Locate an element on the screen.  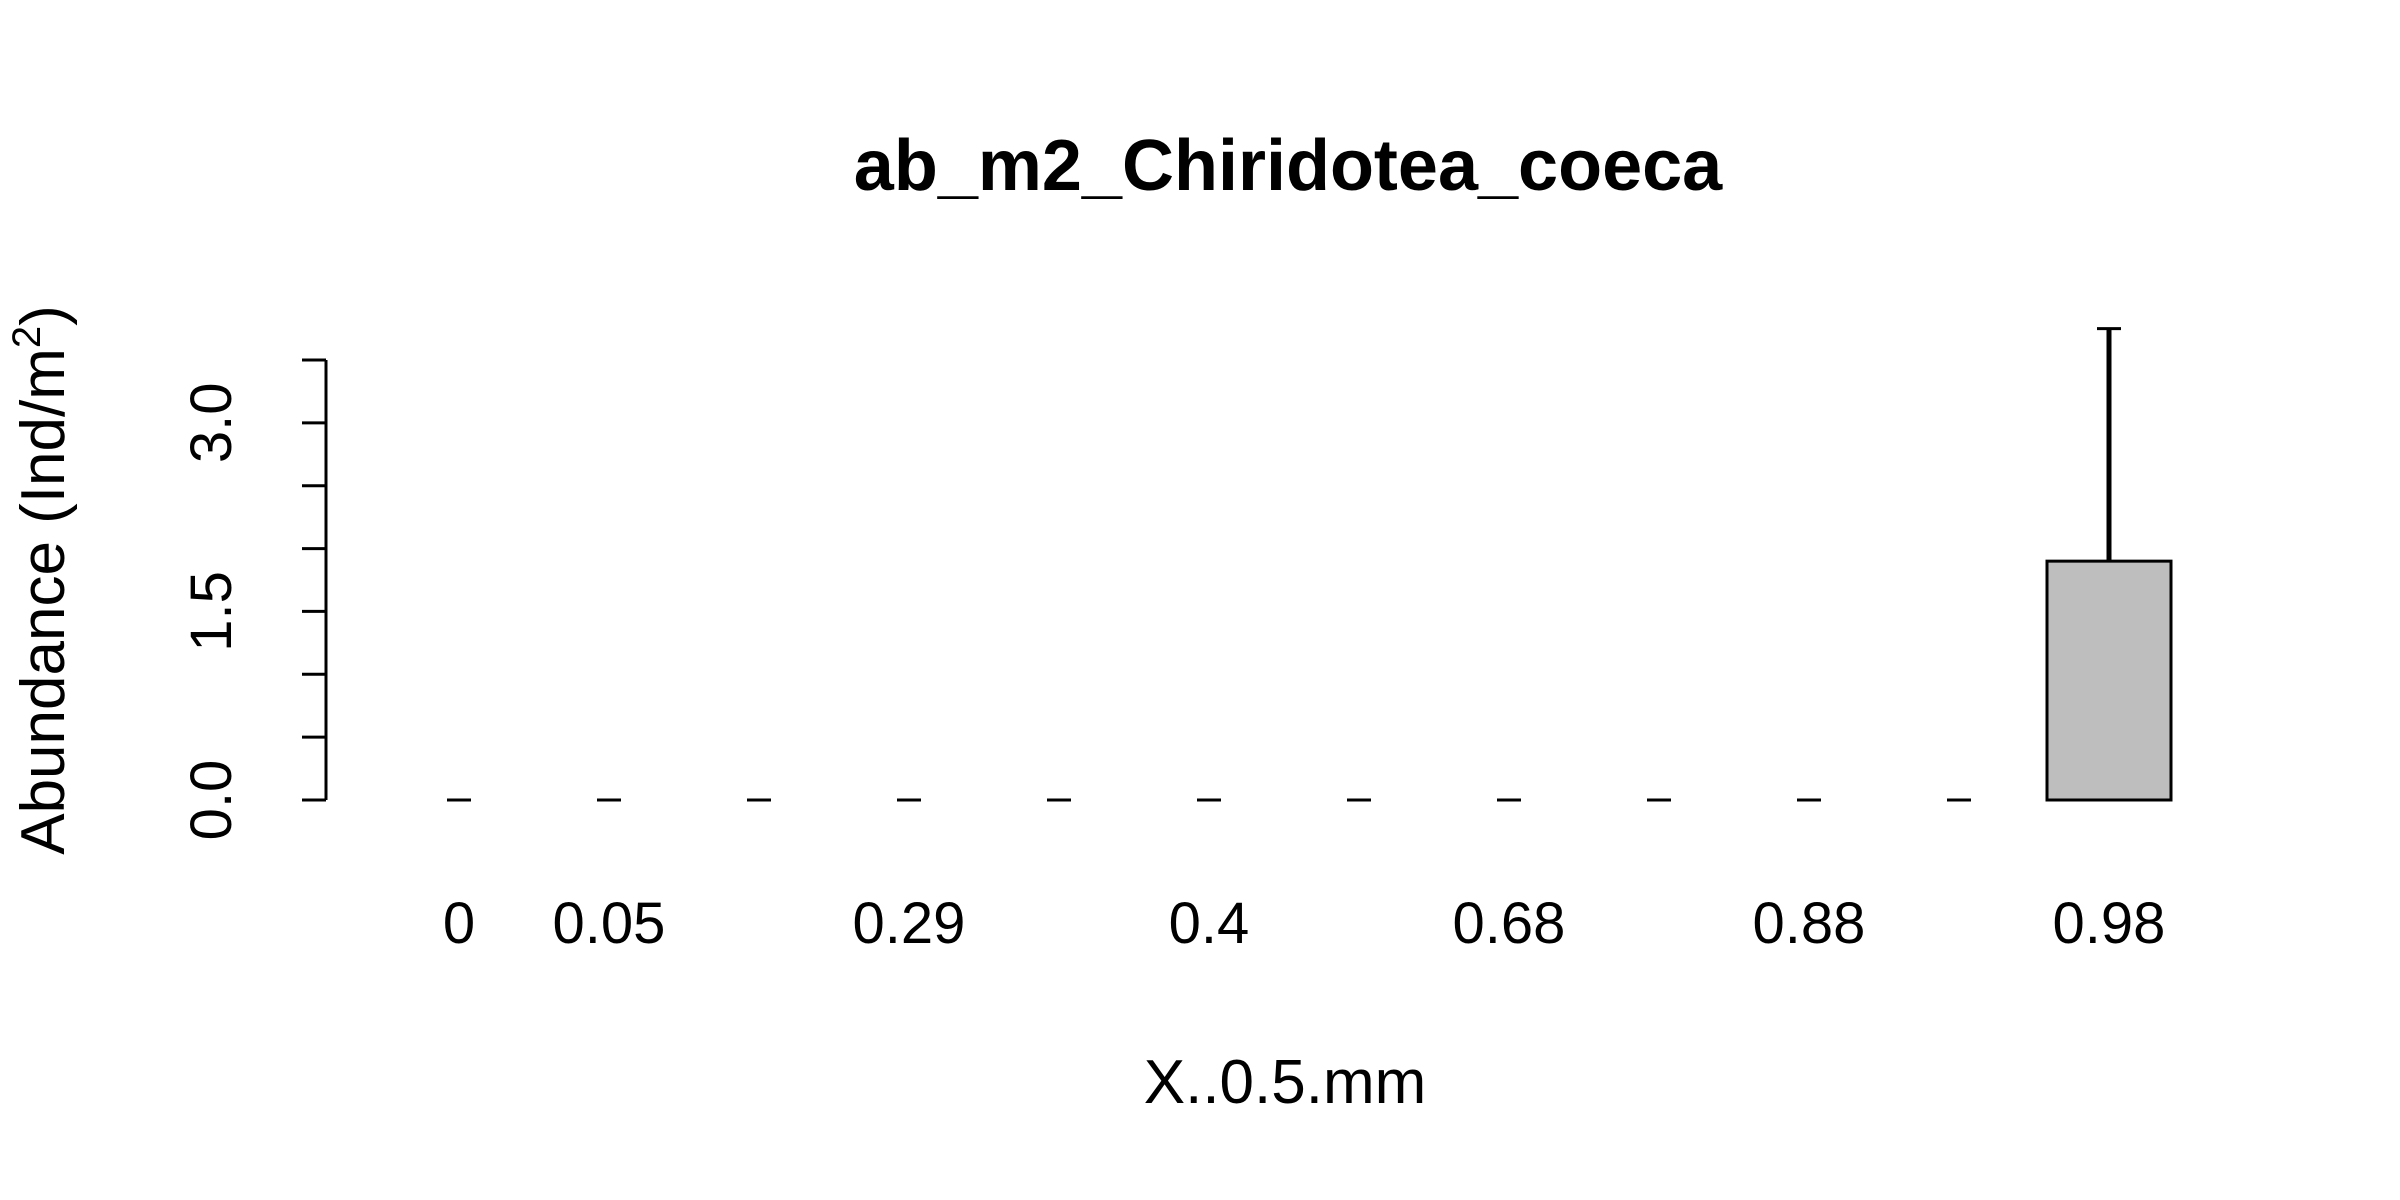
bars is located at coordinates (2109, 680).